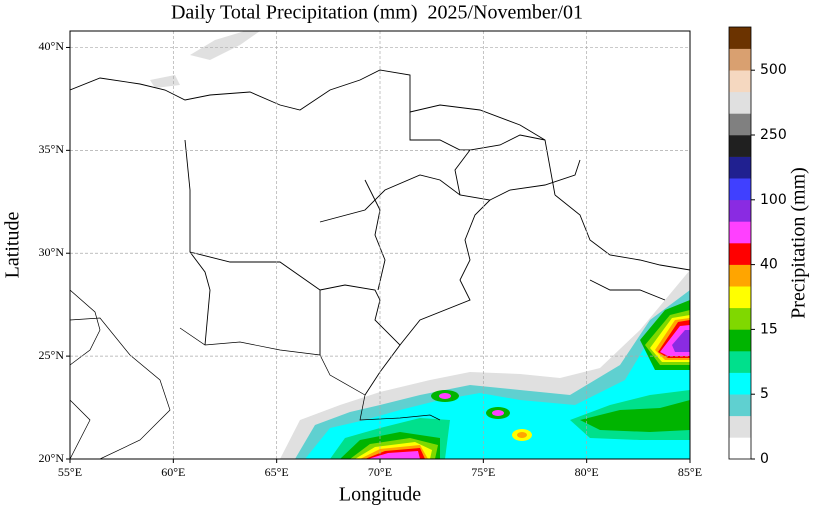 Image resolution: width=816 pixels, height=512 pixels. Describe the element at coordinates (764, 394) in the screenshot. I see `colorbar-tick-label: 5` at that location.